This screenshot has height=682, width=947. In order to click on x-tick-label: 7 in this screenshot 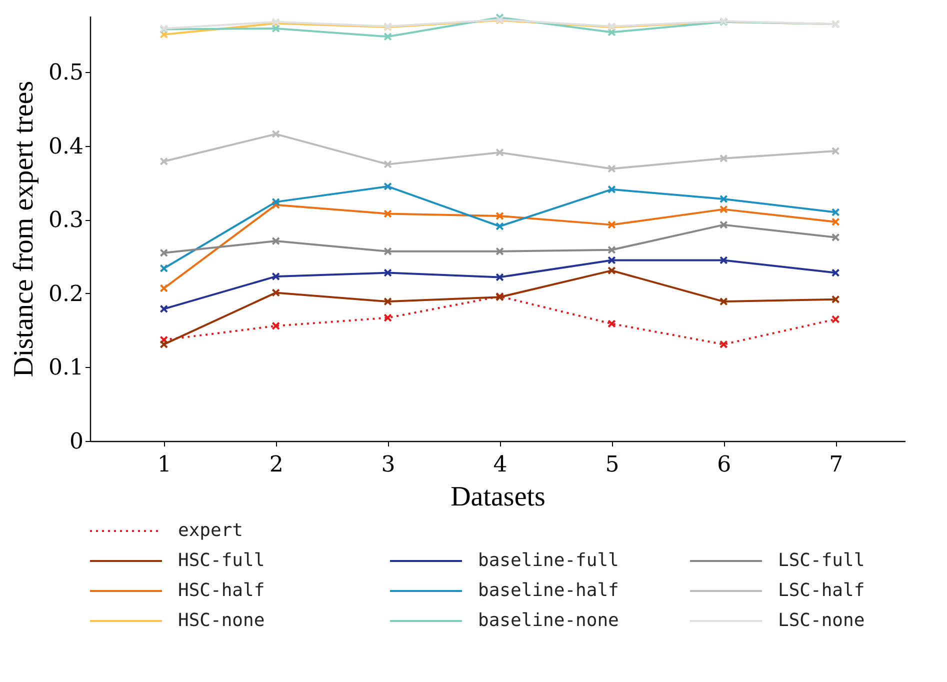, I will do `click(836, 465)`.